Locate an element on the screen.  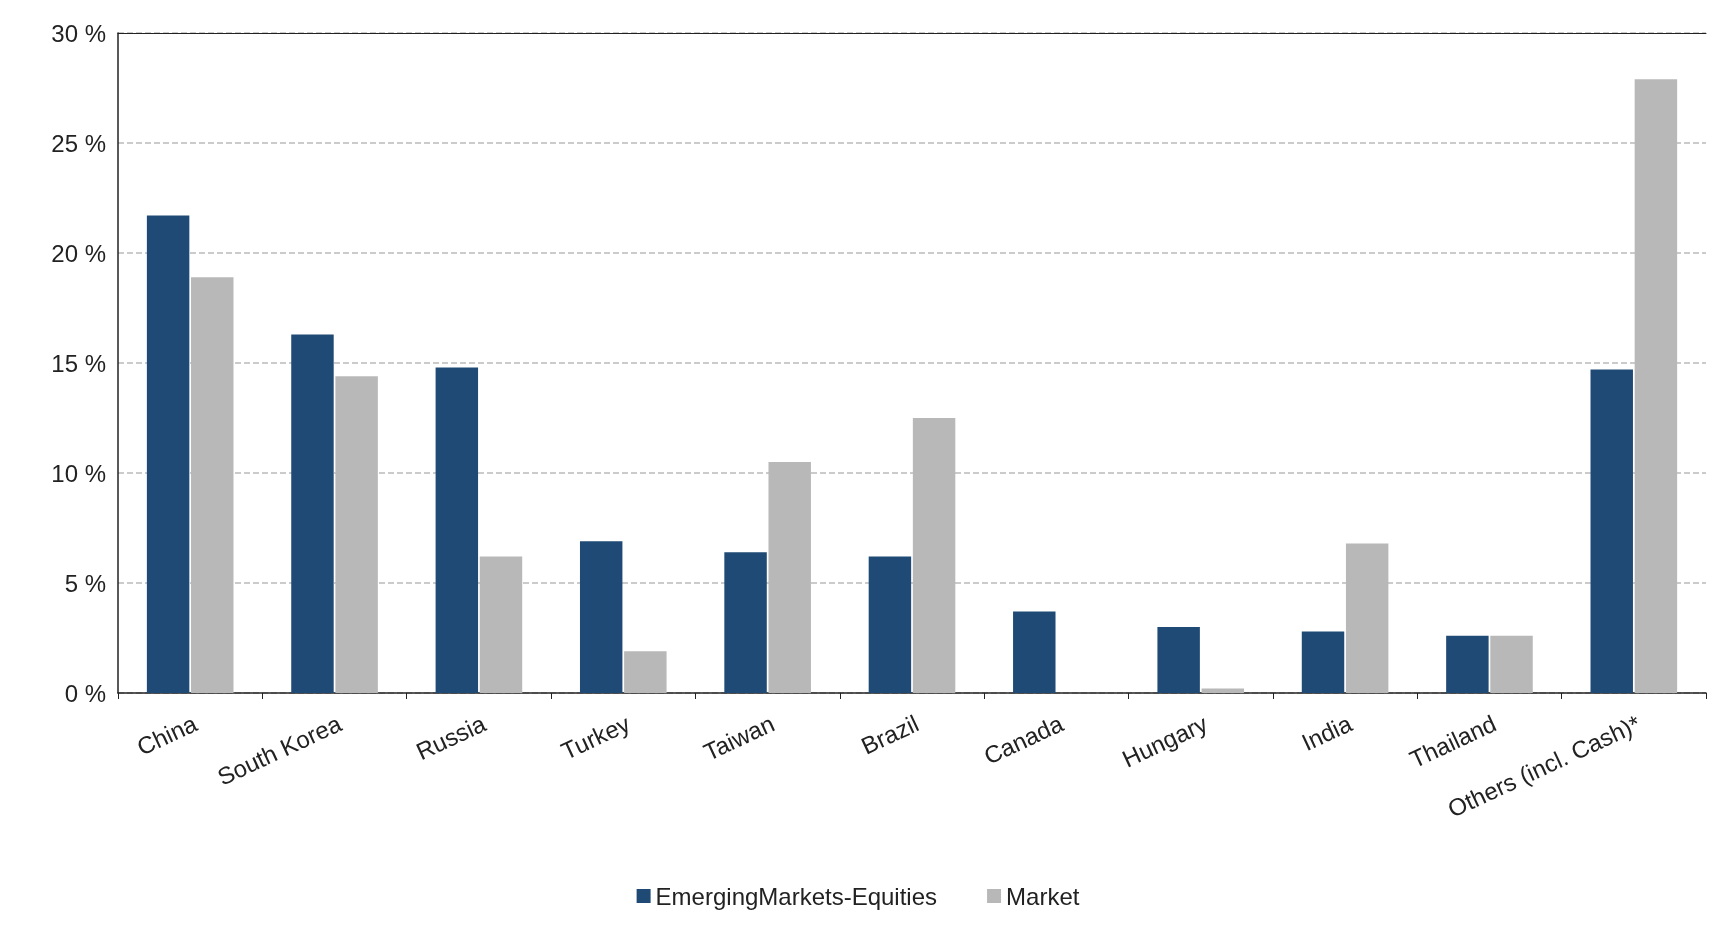
x-tick-label: Turkey is located at coordinates (596, 737).